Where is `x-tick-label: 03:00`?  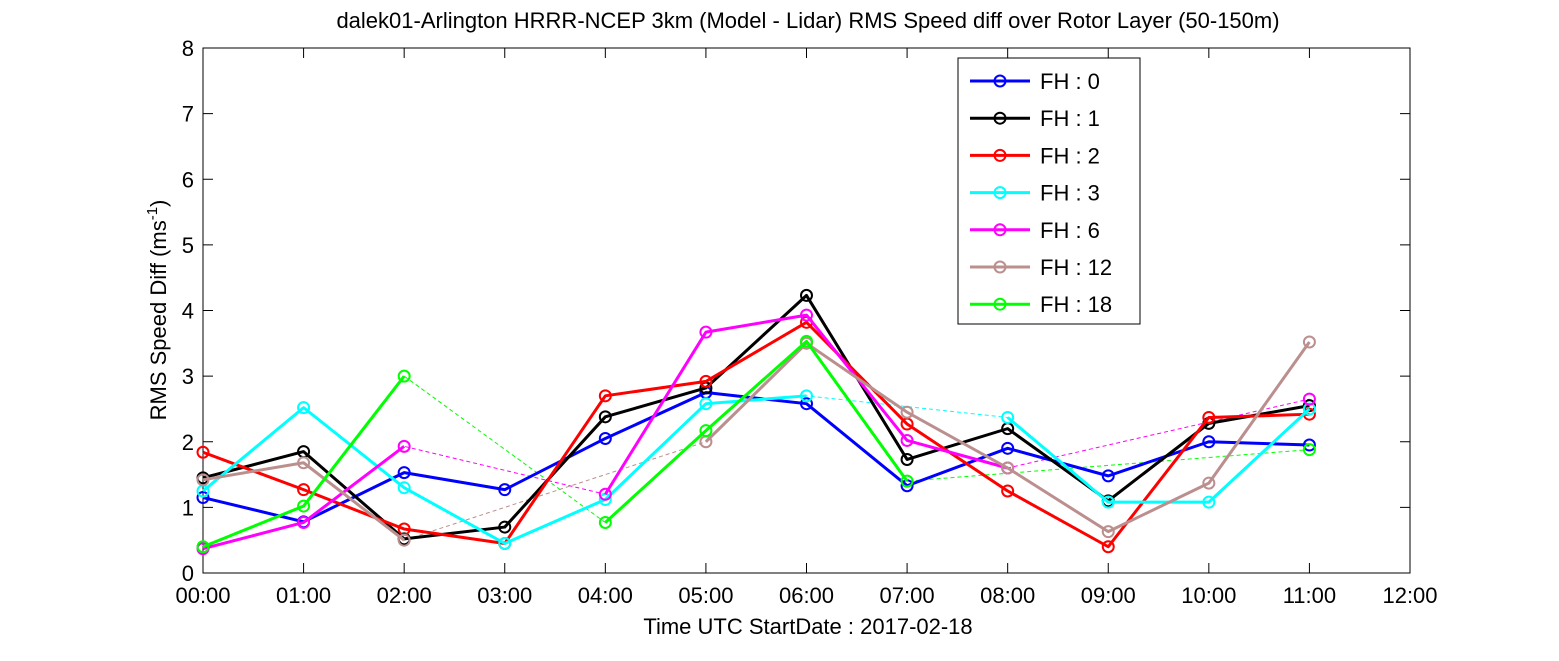 x-tick-label: 03:00 is located at coordinates (504, 595).